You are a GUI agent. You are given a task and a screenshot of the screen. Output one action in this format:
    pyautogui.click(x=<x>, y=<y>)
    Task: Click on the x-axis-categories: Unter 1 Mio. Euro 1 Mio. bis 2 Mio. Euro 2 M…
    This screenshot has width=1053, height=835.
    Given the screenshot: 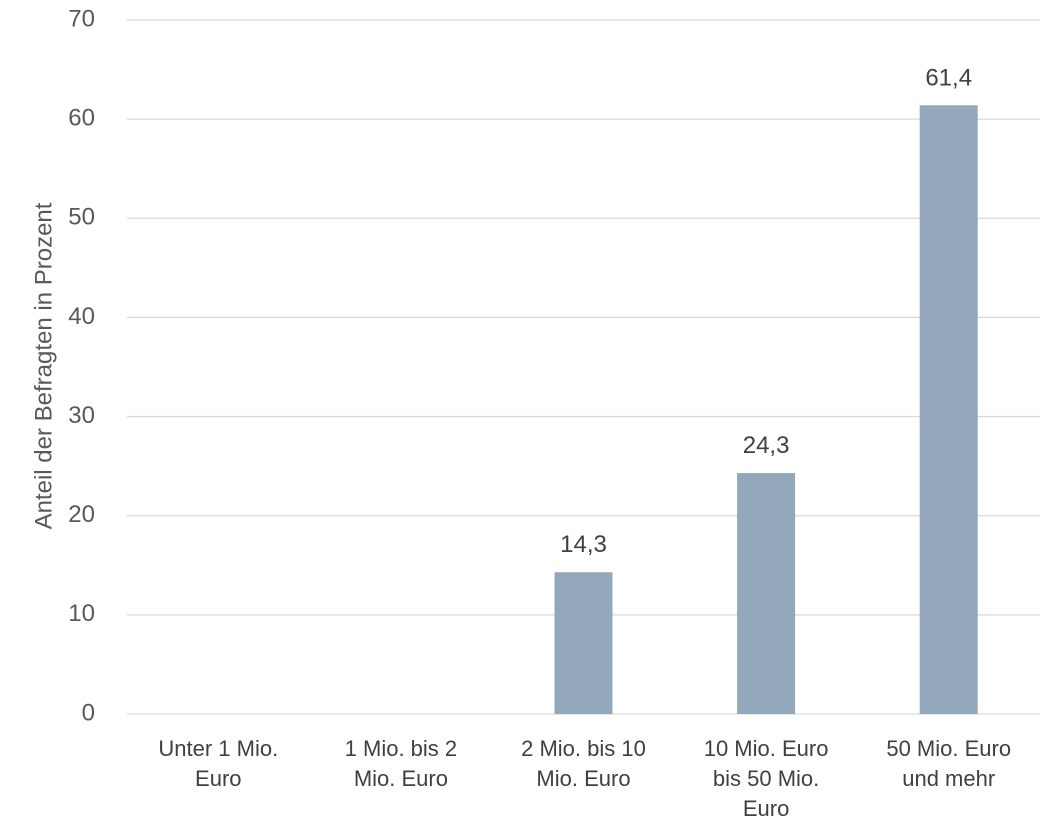 What is the action you would take?
    pyautogui.click(x=584, y=778)
    